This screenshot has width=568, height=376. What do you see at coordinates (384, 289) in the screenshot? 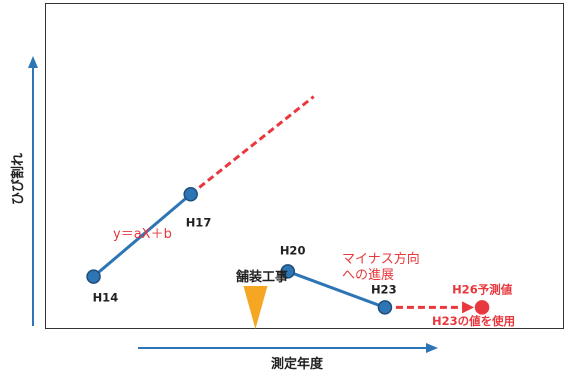
I see `point-label-h23: H23` at bounding box center [384, 289].